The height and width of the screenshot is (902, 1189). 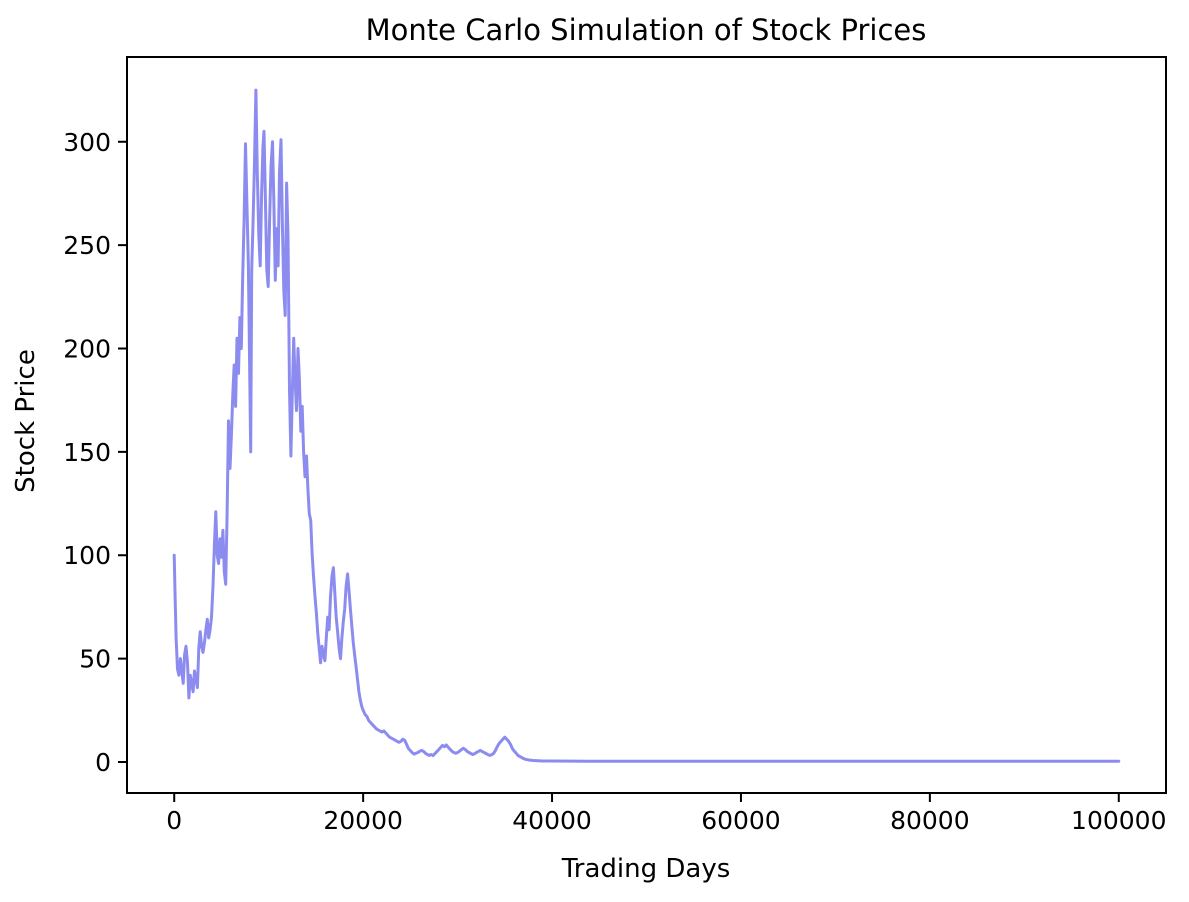 What do you see at coordinates (930, 820) in the screenshot?
I see `x-tick-label: 80000` at bounding box center [930, 820].